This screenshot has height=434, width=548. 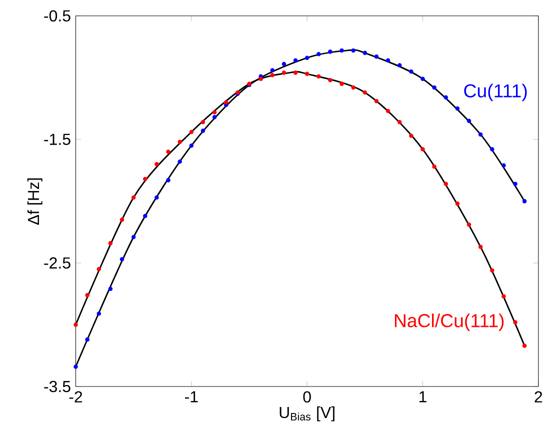 What do you see at coordinates (34, 201) in the screenshot?
I see `y-axis-title: Δf [Hz]` at bounding box center [34, 201].